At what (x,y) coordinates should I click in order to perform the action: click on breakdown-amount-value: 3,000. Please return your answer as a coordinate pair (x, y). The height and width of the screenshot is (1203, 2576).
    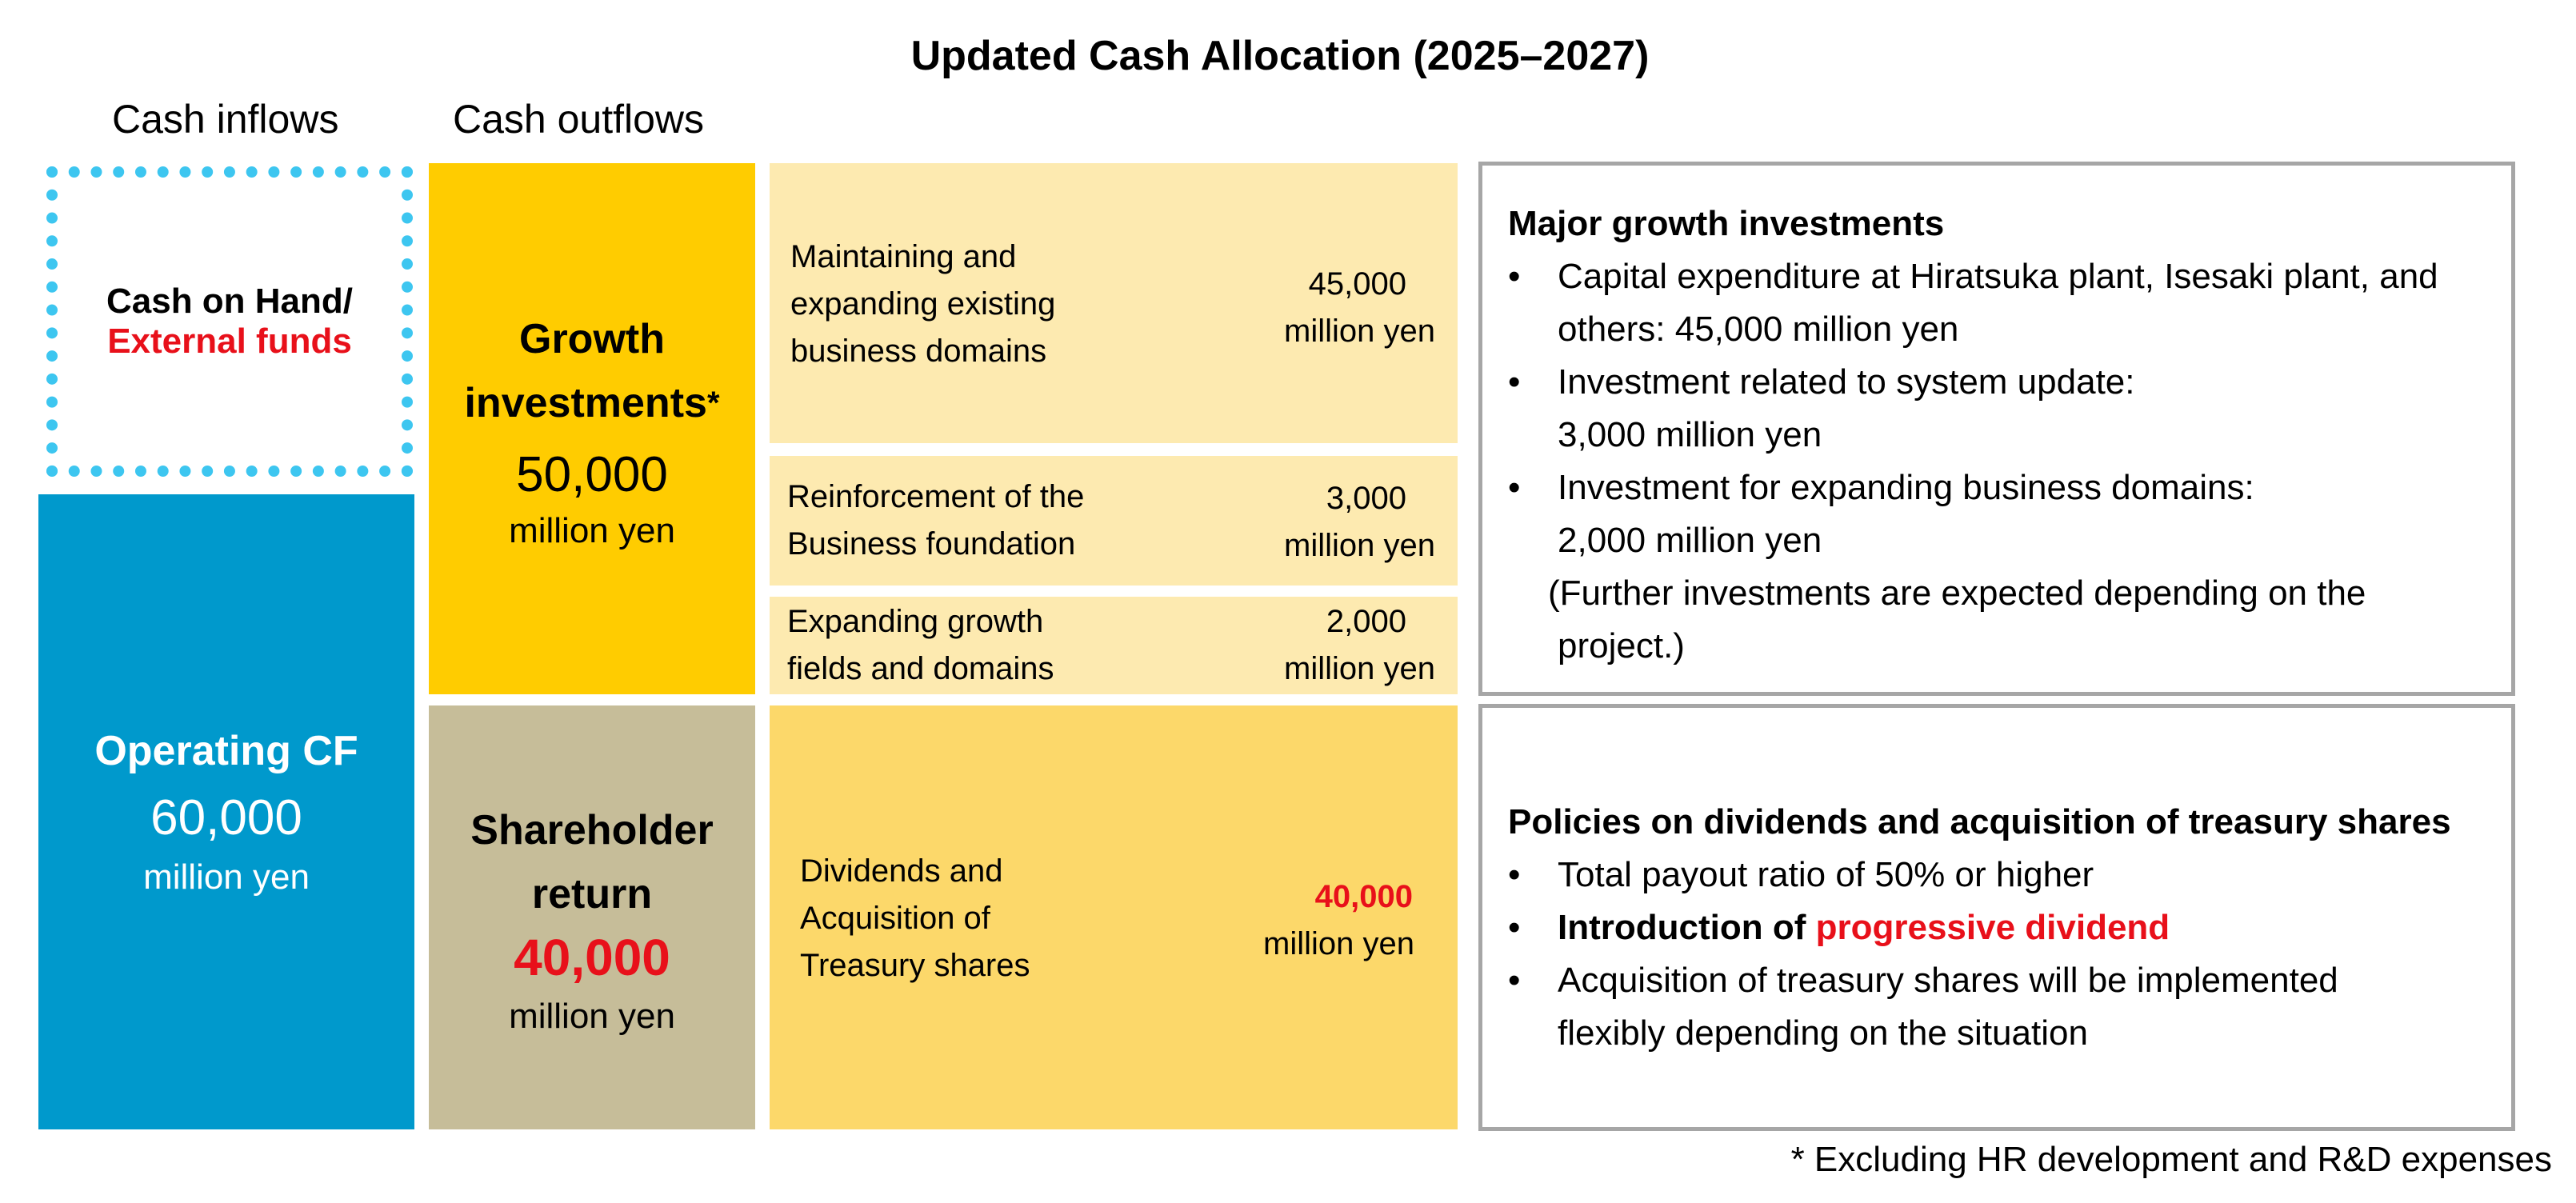
    Looking at the image, I should click on (1366, 498).